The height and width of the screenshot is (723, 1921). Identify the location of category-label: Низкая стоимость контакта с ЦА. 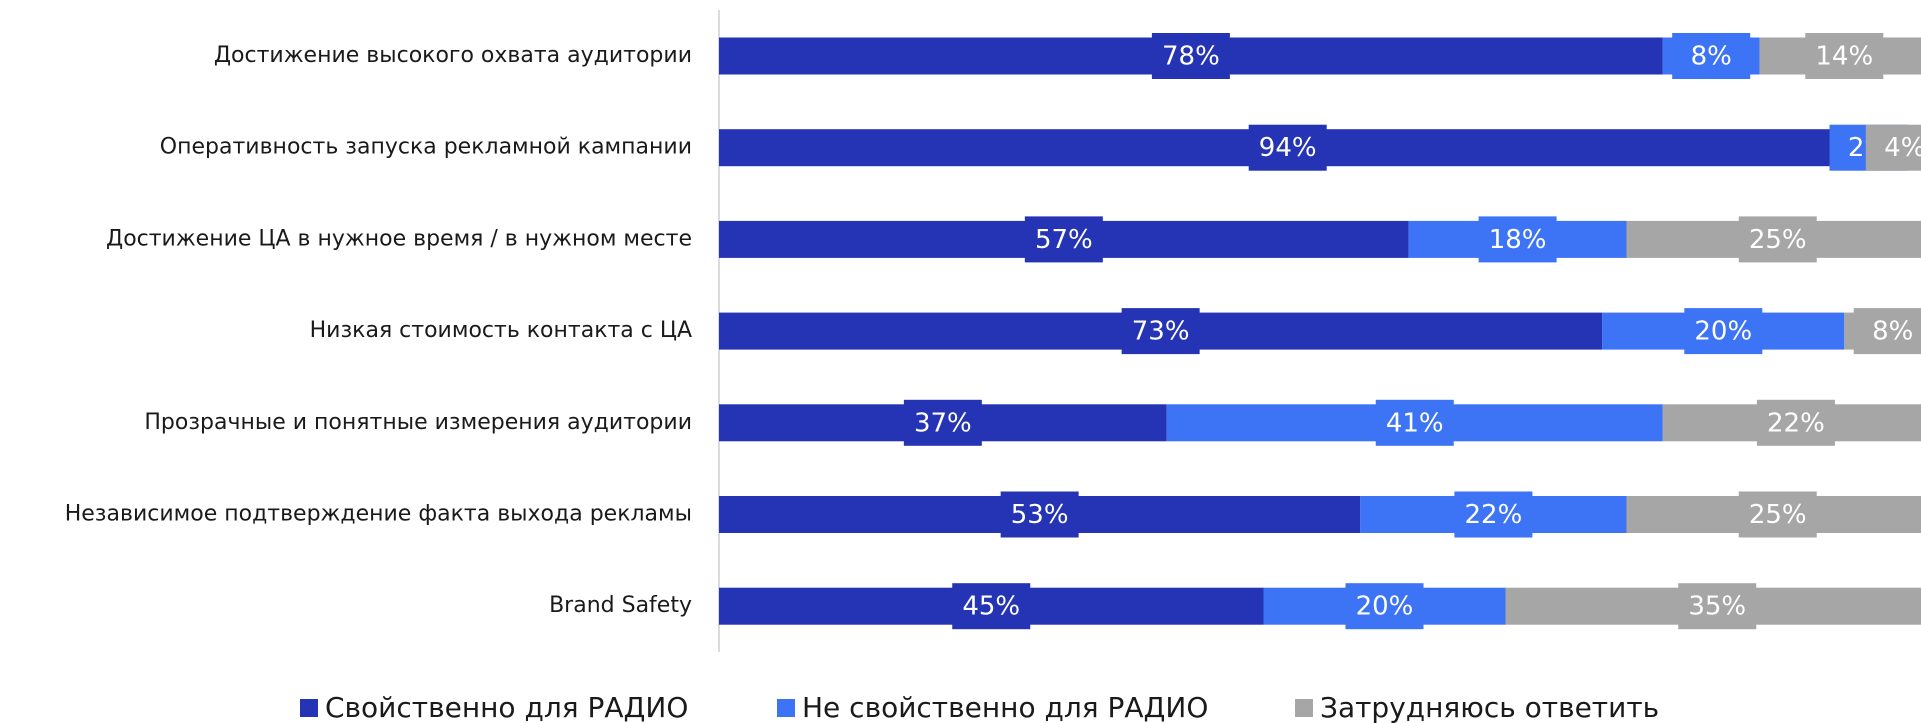
(501, 330).